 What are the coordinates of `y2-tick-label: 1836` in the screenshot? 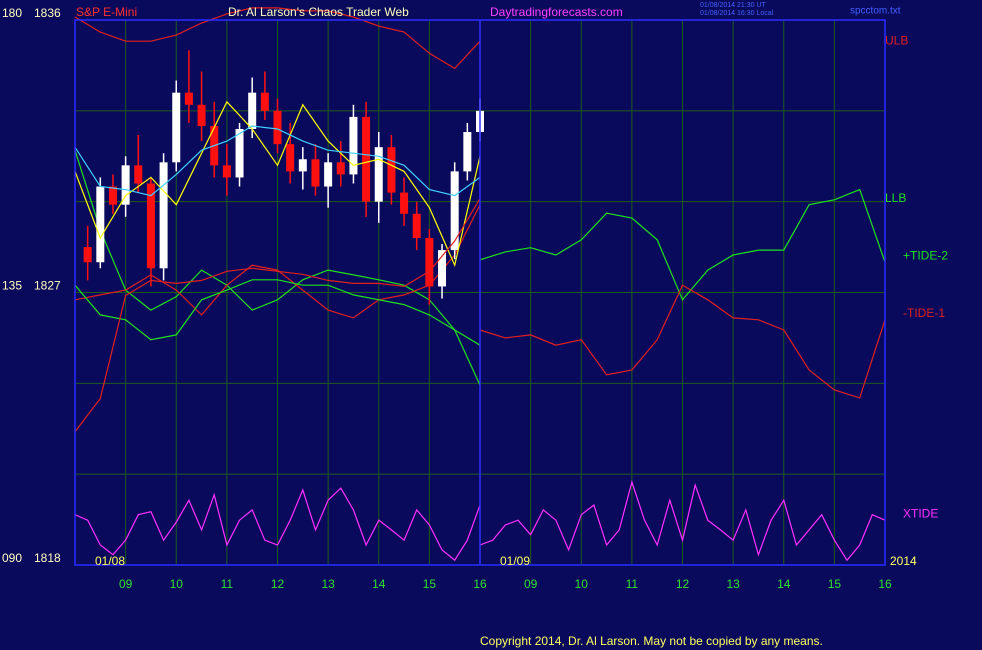 It's located at (47, 13).